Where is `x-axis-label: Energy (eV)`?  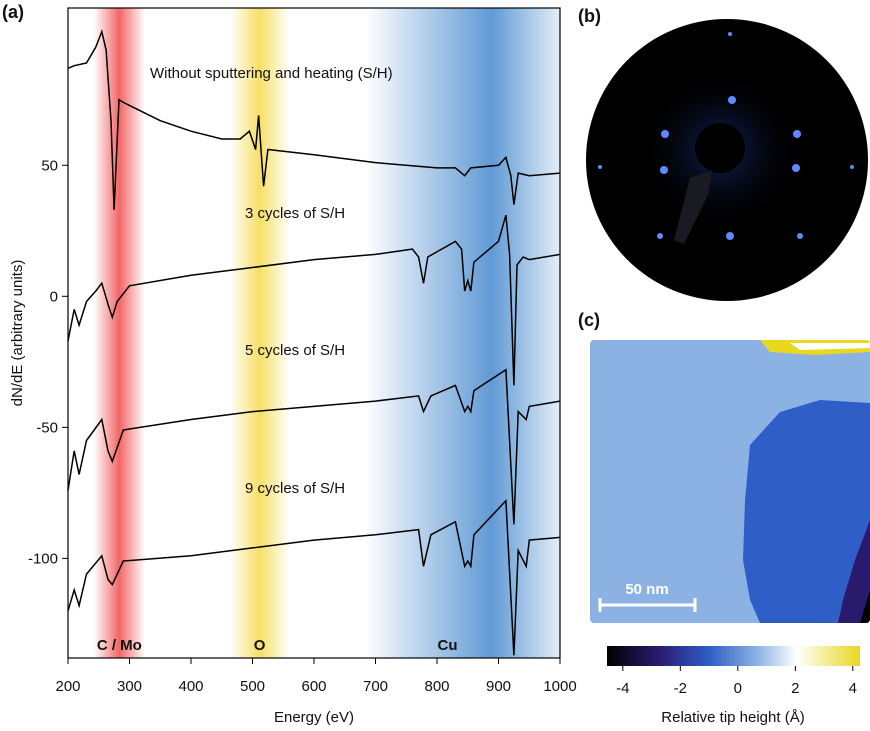
x-axis-label: Energy (eV) is located at coordinates (314, 717).